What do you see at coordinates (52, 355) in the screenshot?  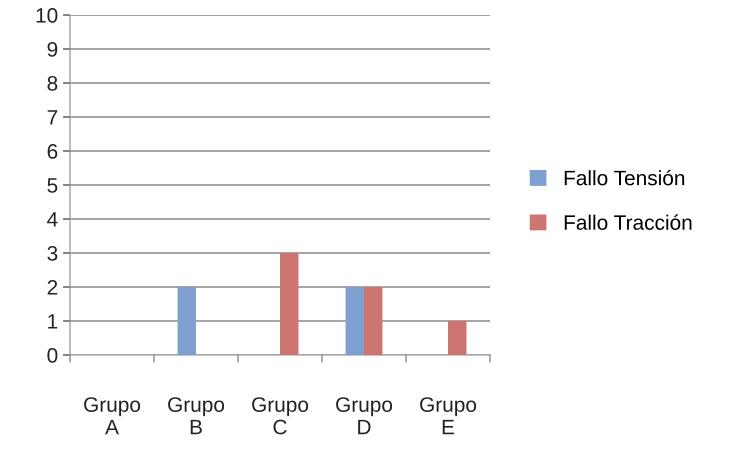 I see `y-tick-label: 0` at bounding box center [52, 355].